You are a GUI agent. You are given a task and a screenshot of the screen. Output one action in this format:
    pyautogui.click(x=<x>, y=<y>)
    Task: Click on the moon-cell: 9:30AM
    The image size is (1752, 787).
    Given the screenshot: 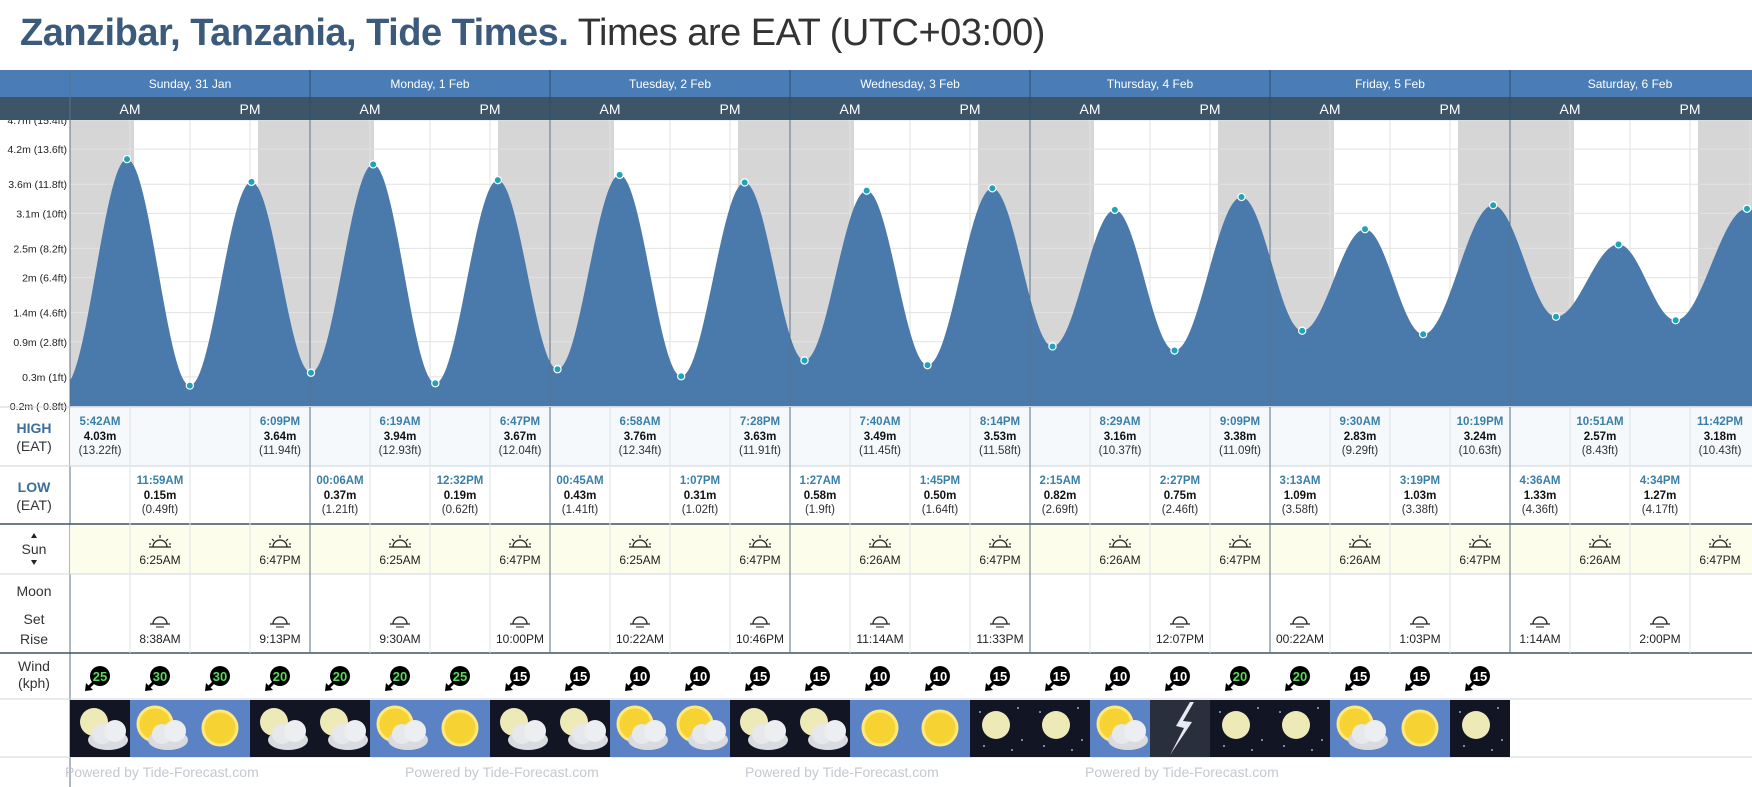 What is the action you would take?
    pyautogui.click(x=400, y=631)
    